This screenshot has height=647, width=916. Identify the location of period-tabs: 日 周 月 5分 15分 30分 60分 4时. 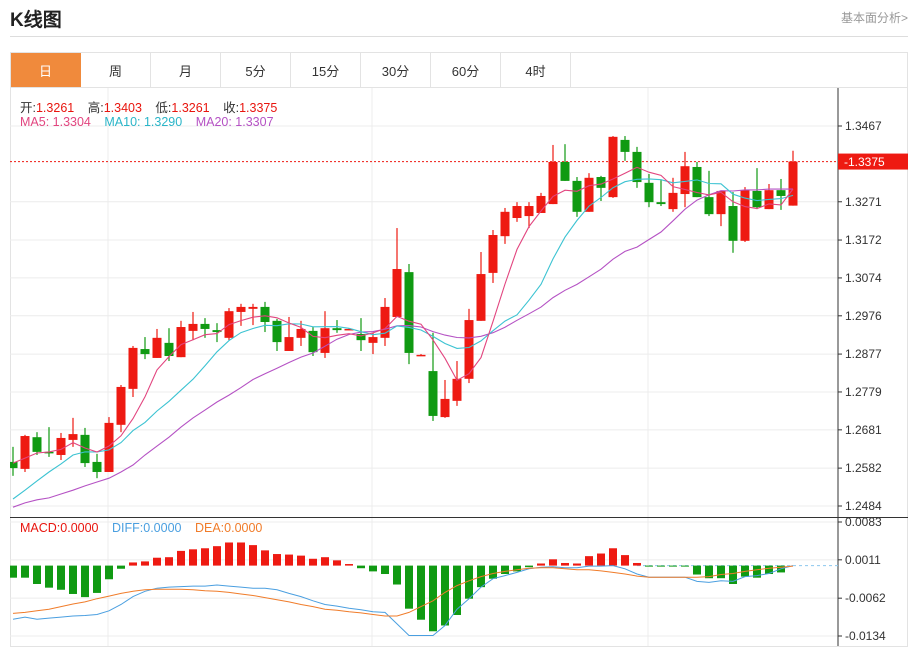
(459, 70).